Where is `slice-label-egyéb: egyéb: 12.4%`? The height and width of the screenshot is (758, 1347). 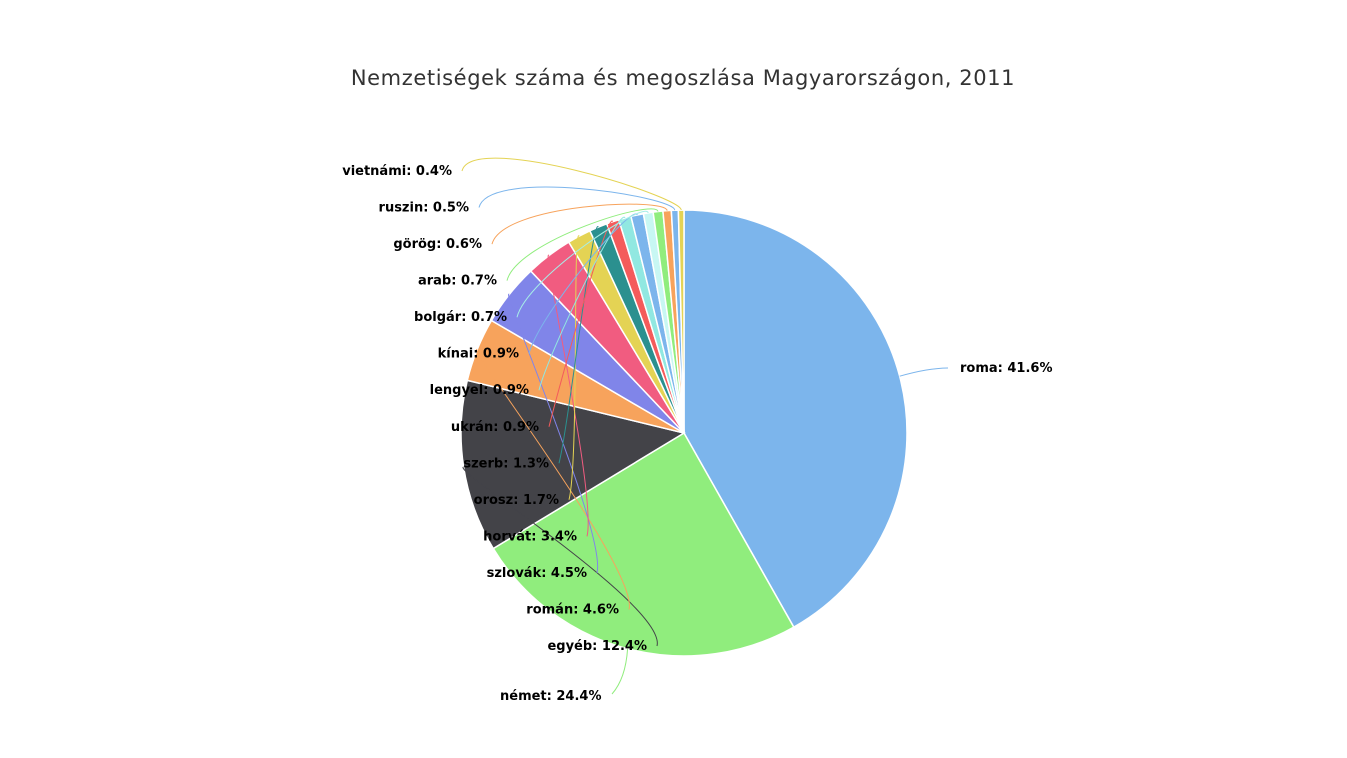 slice-label-egyéb: egyéb: 12.4% is located at coordinates (597, 646).